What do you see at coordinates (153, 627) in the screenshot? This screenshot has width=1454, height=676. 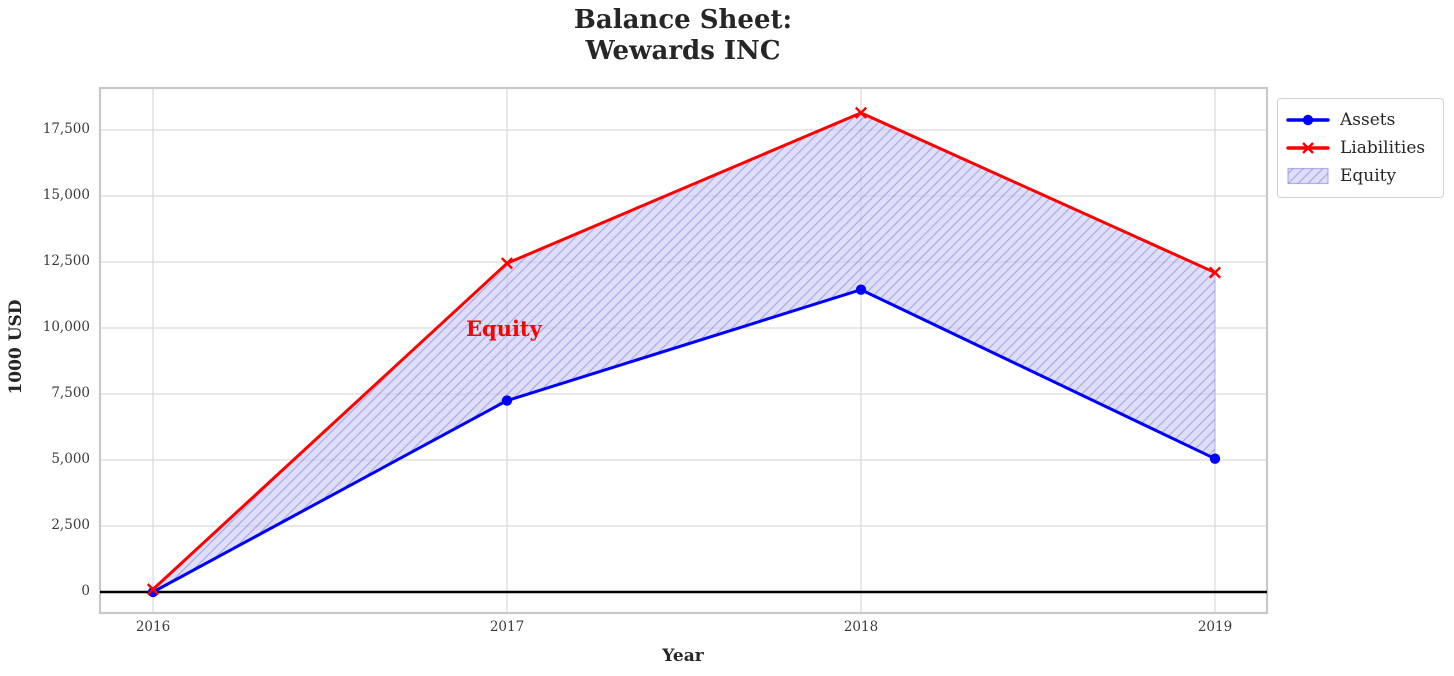 I see `x-tick-label: 2016` at bounding box center [153, 627].